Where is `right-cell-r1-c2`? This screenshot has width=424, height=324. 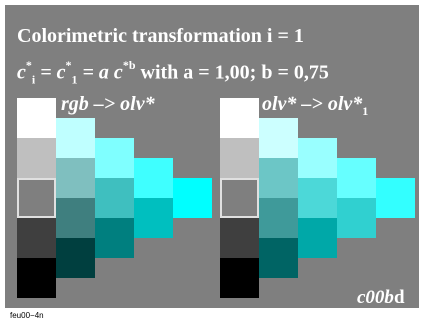 right-cell-r1-c2 is located at coordinates (278, 138).